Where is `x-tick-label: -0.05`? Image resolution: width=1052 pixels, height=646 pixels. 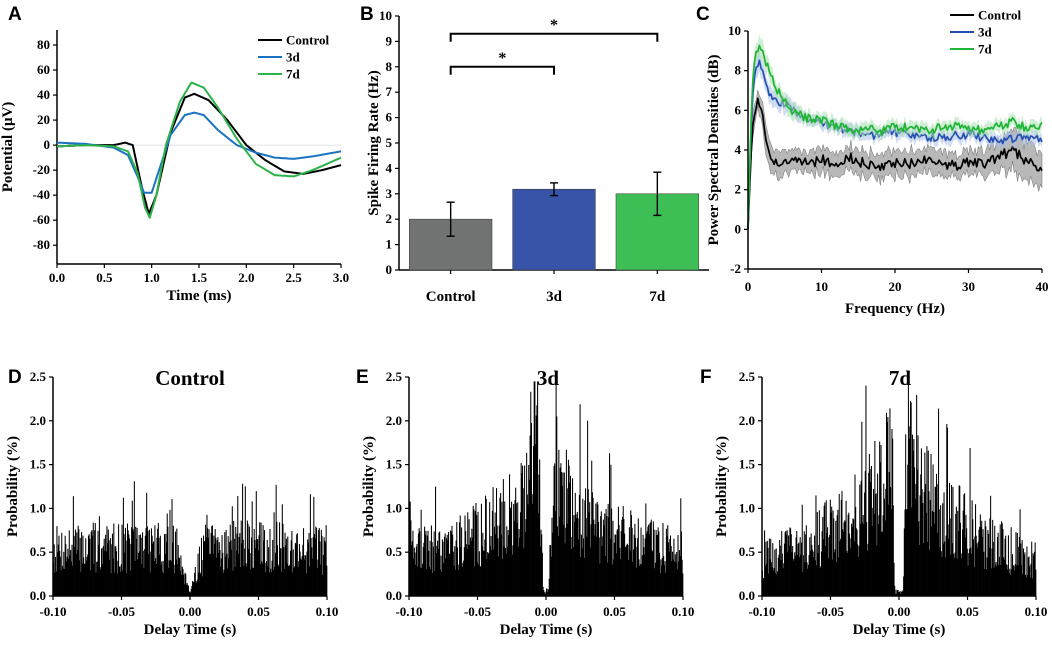
x-tick-label: -0.05 is located at coordinates (478, 611).